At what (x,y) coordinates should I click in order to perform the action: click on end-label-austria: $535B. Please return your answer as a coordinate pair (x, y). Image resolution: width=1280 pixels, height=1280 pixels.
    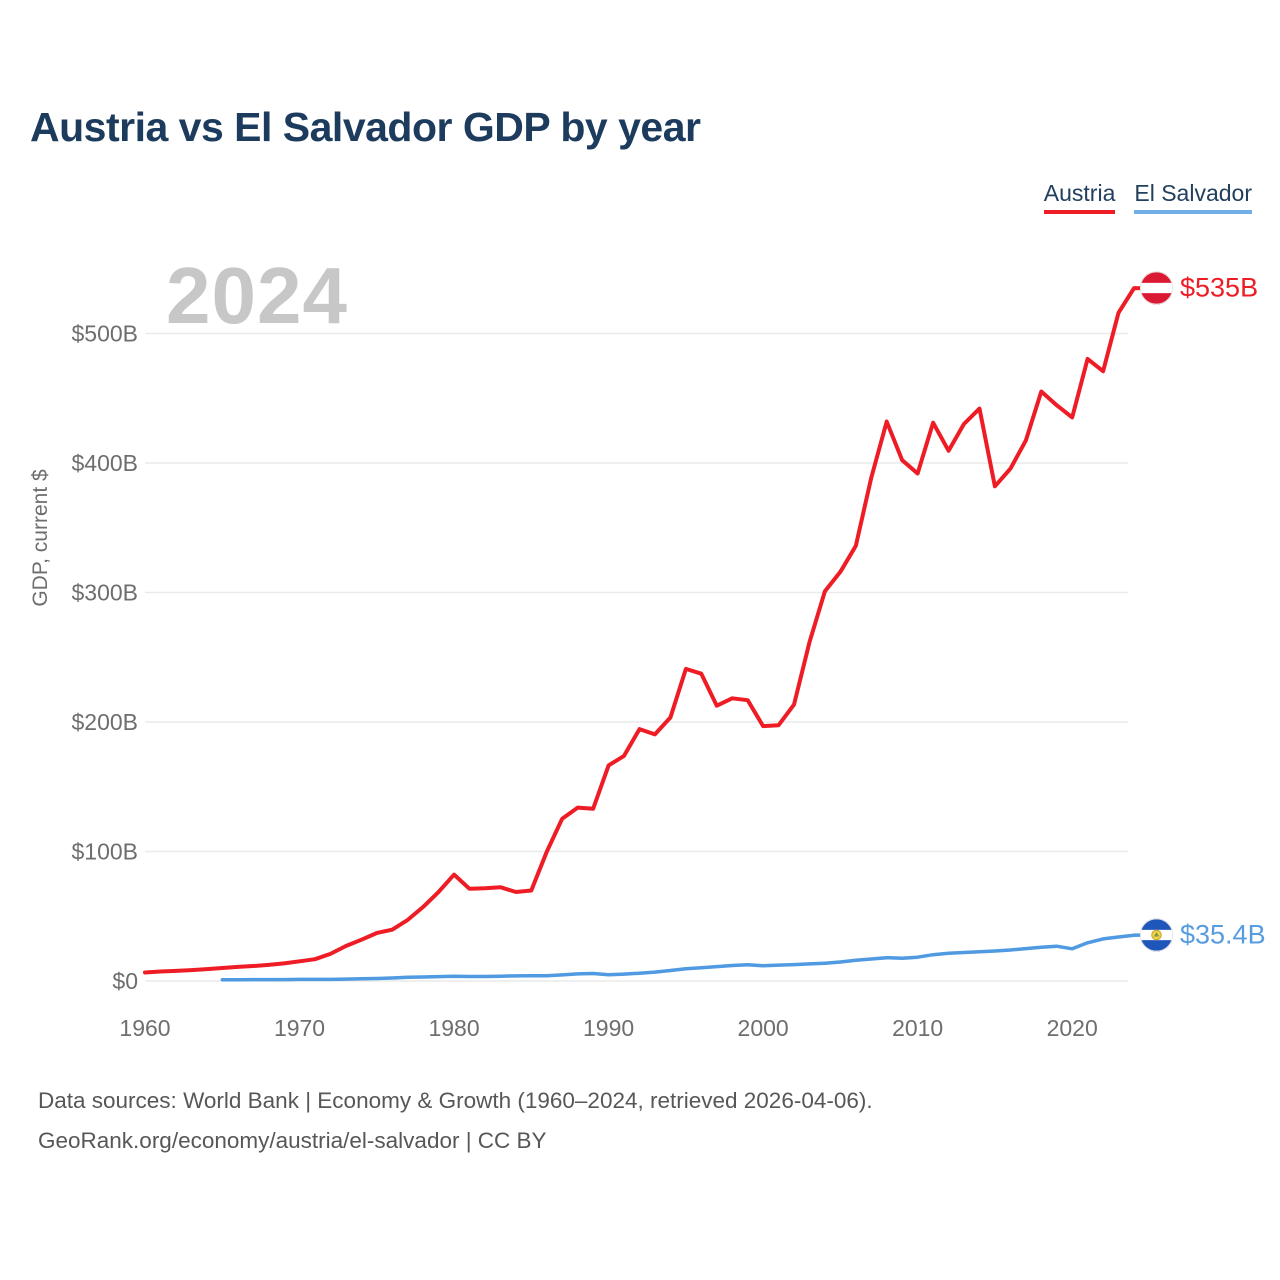
    Looking at the image, I should click on (1199, 288).